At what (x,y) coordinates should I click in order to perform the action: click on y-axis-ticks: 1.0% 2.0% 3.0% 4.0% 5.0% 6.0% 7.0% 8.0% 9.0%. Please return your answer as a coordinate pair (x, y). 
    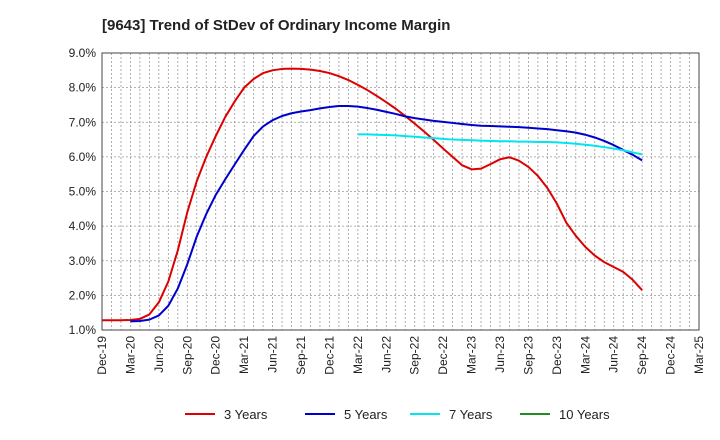
    Looking at the image, I should click on (83, 191).